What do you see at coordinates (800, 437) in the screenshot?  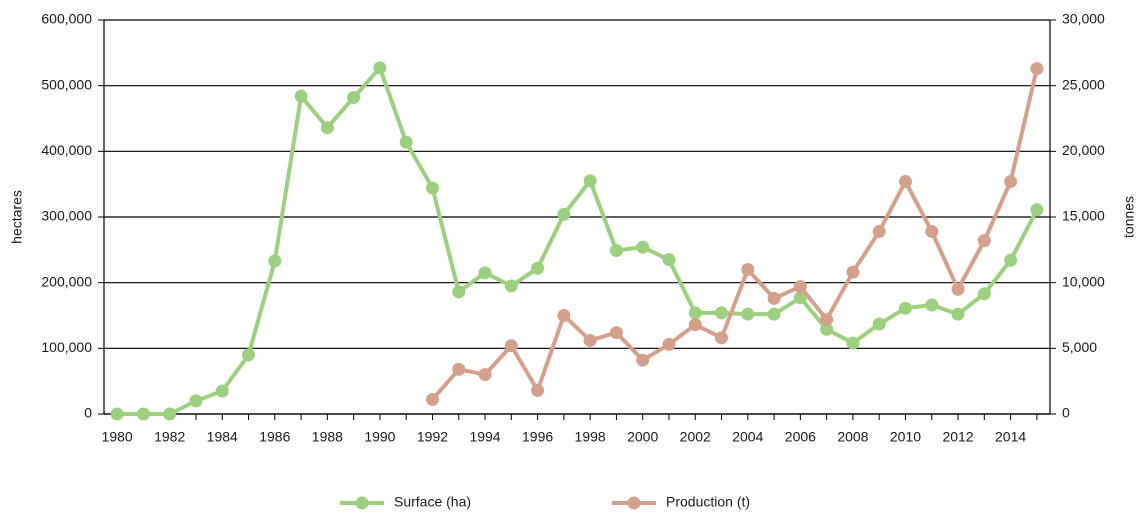 I see `x-tick-label: 2006` at bounding box center [800, 437].